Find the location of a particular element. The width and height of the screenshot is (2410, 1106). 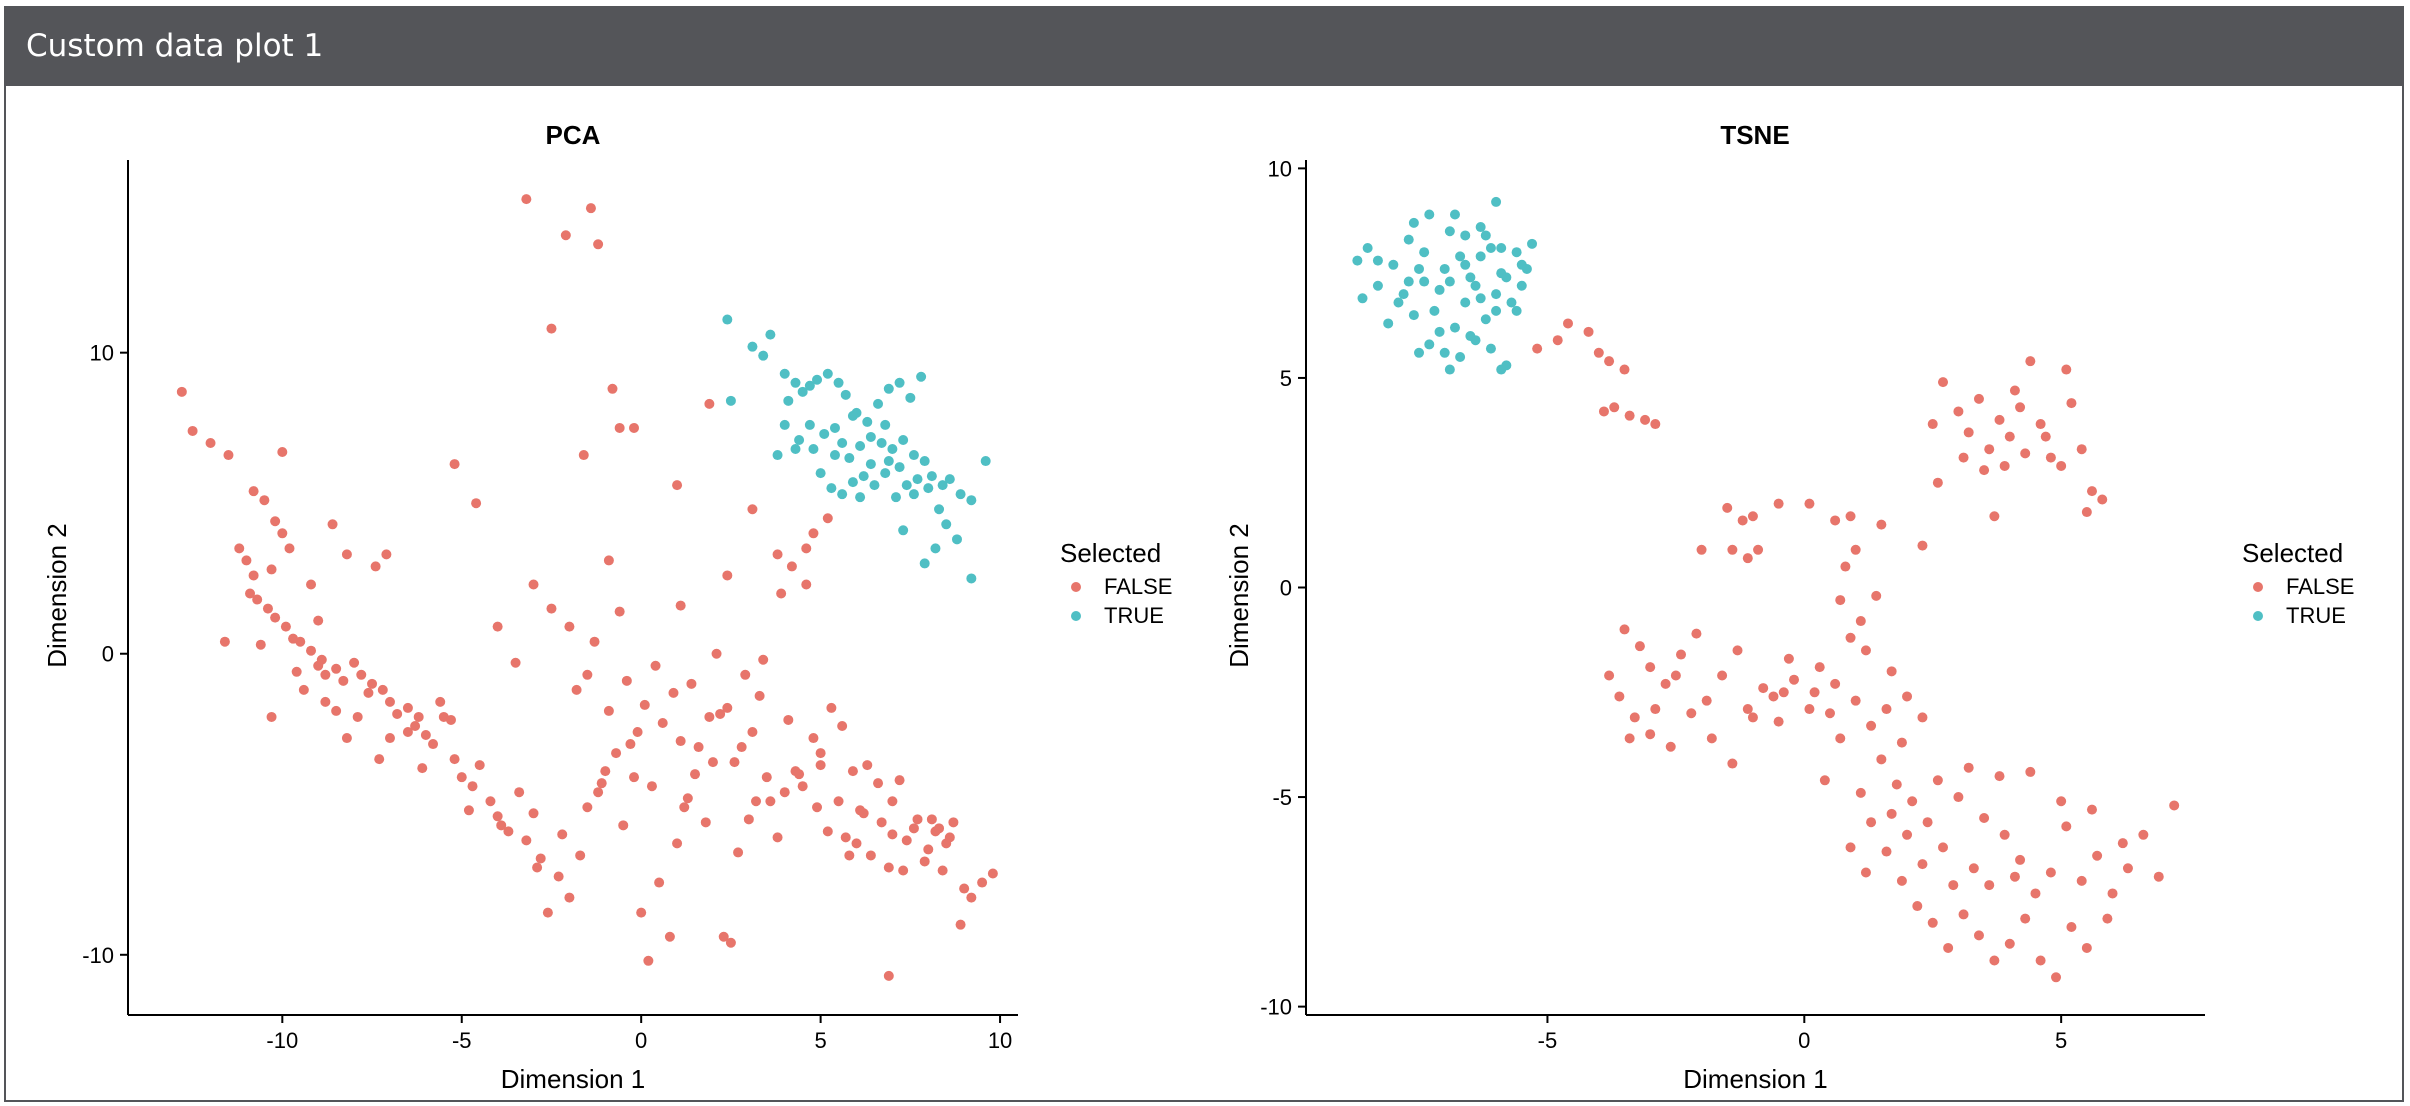

x-tick-label: 10 is located at coordinates (1000, 1040).